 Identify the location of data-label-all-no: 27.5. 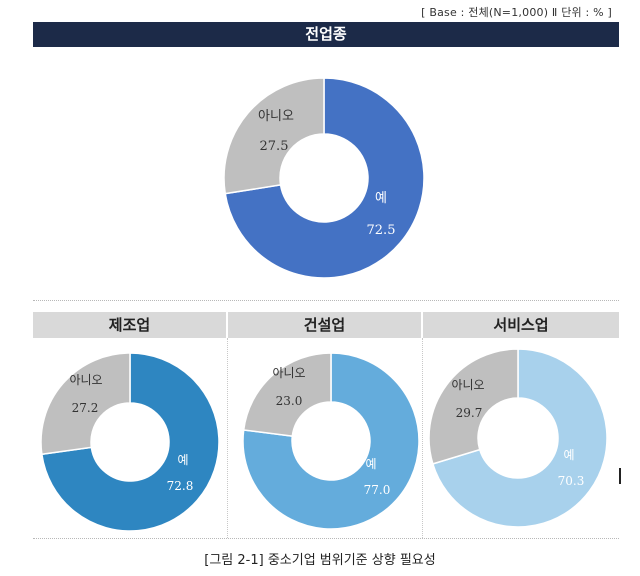
(274, 146).